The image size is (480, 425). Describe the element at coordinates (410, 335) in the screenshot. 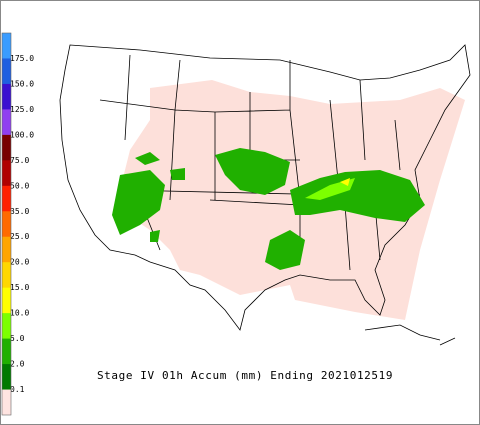

I see `islands` at that location.